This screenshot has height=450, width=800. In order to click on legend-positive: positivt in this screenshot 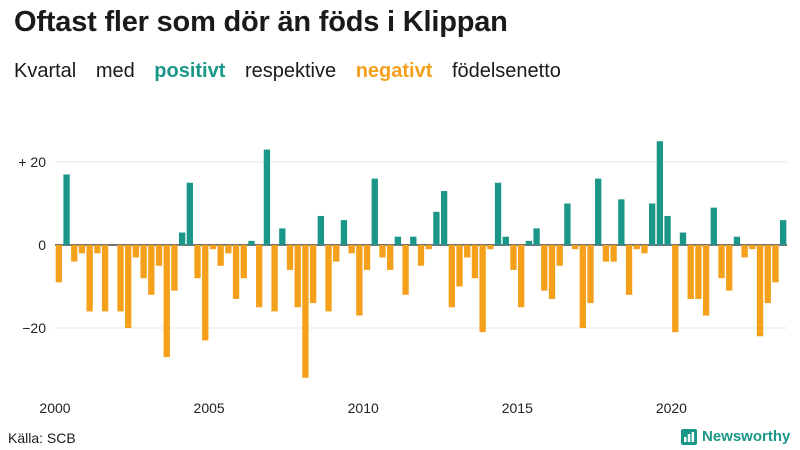, I will do `click(190, 71)`.